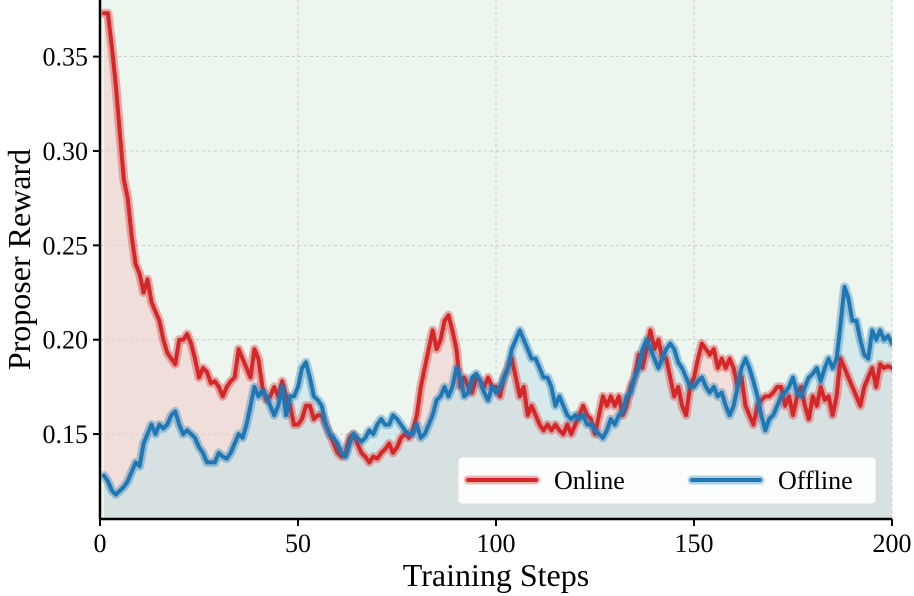  What do you see at coordinates (66, 57) in the screenshot?
I see `y-tick-label: 0.35` at bounding box center [66, 57].